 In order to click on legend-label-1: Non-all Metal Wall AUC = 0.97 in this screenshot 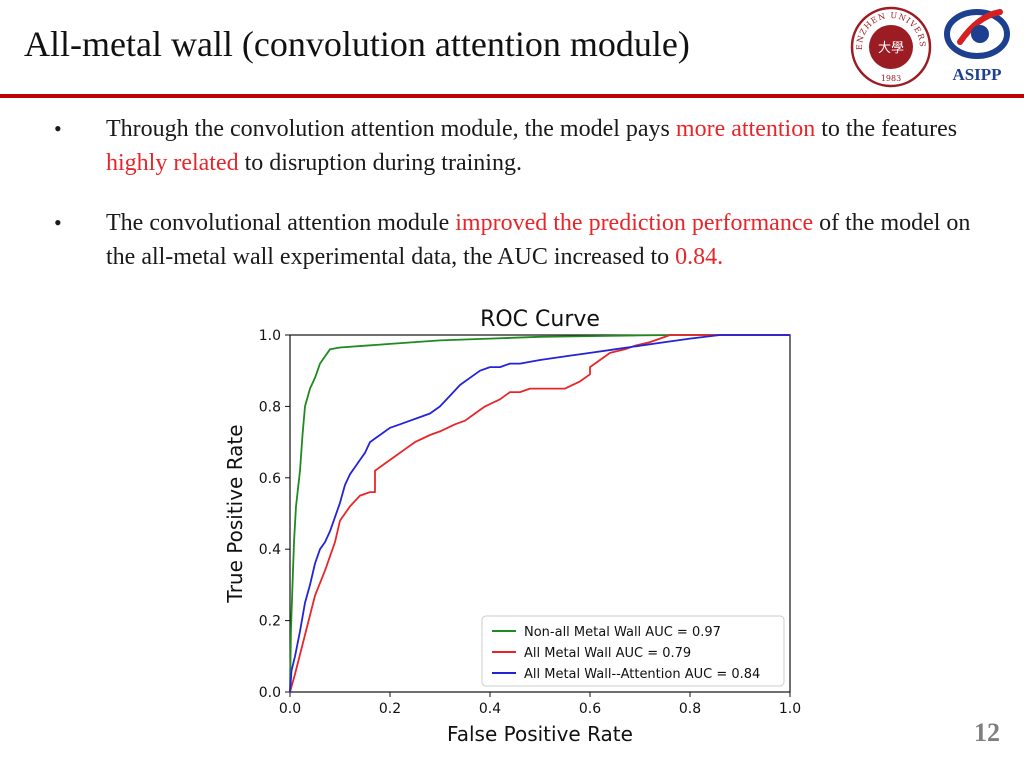, I will do `click(622, 632)`.